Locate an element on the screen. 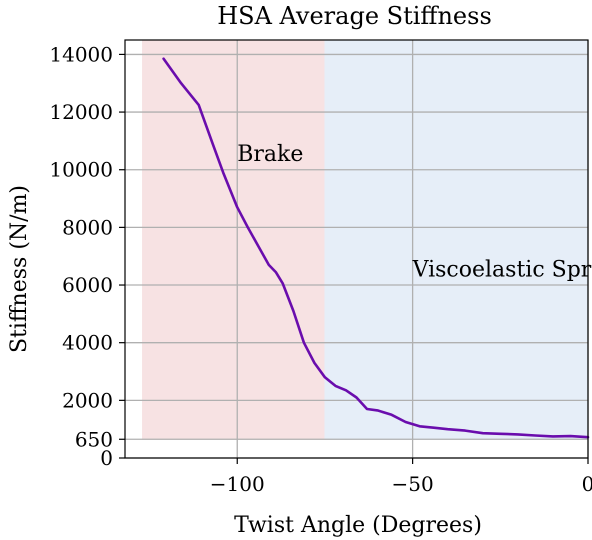  y-tick-label-8: 14000 is located at coordinates (81, 54).